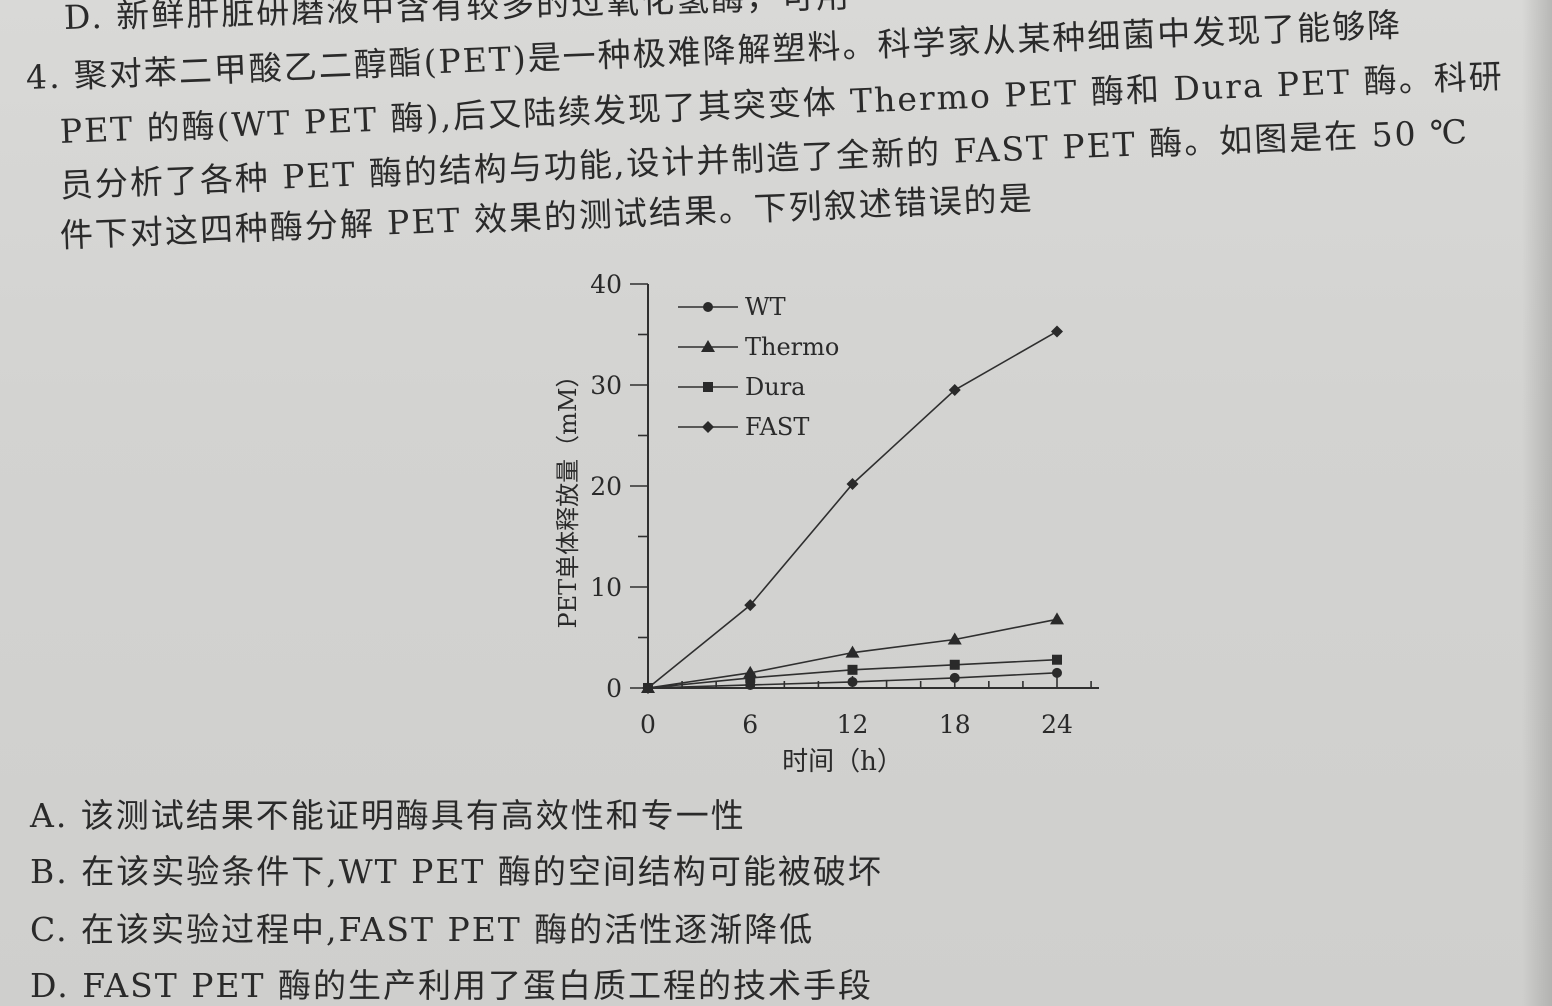 This screenshot has width=1552, height=1006. Describe the element at coordinates (955, 724) in the screenshot. I see `x-tick-label: 18` at that location.